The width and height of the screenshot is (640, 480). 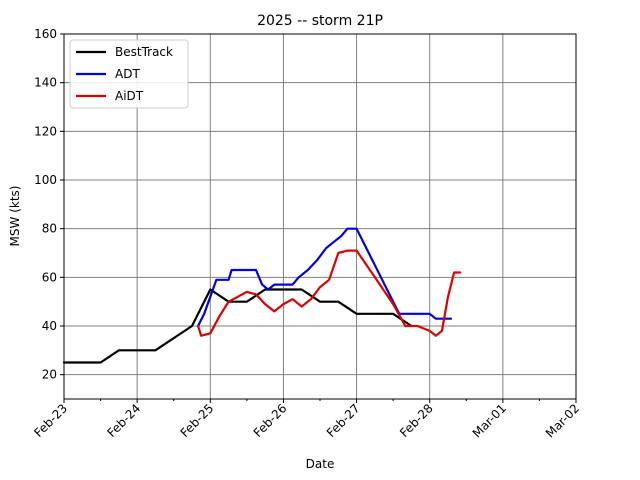 What do you see at coordinates (49, 204) in the screenshot?
I see `y-axis: 20 40 60 80 100 120 140 160` at bounding box center [49, 204].